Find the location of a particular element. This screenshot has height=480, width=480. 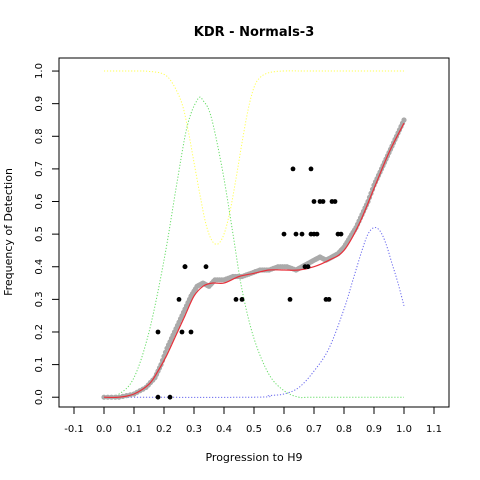

x-tick-label: 1.1 is located at coordinates (434, 429).